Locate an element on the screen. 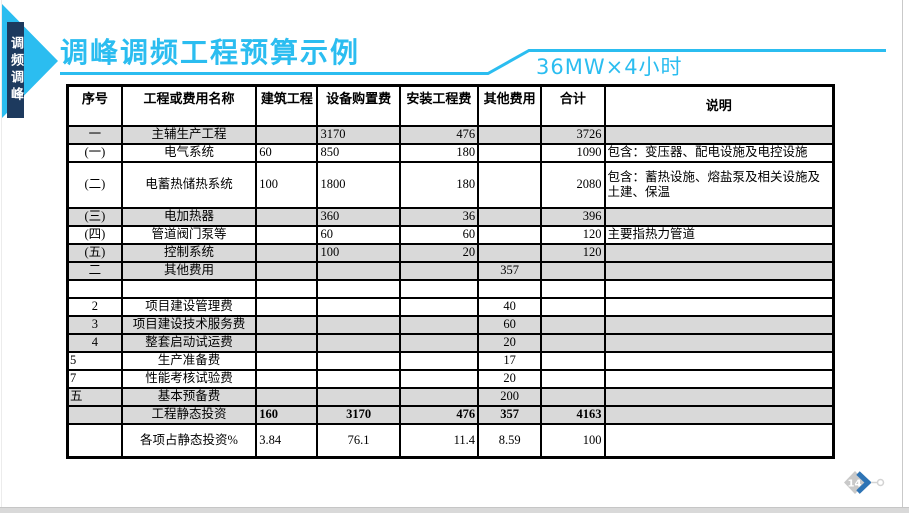 The width and height of the screenshot is (909, 513). table-row: 一主辅生产工程 3170 476 3726 is located at coordinates (450, 134).